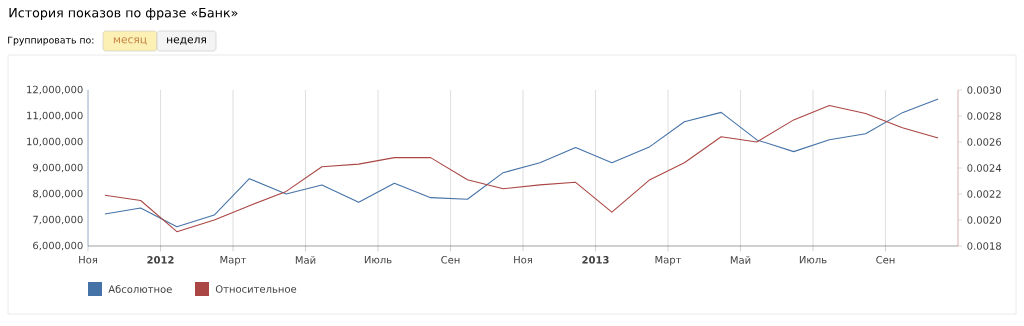  What do you see at coordinates (984, 220) in the screenshot?
I see `y2-tick-label: 0.0020` at bounding box center [984, 220].